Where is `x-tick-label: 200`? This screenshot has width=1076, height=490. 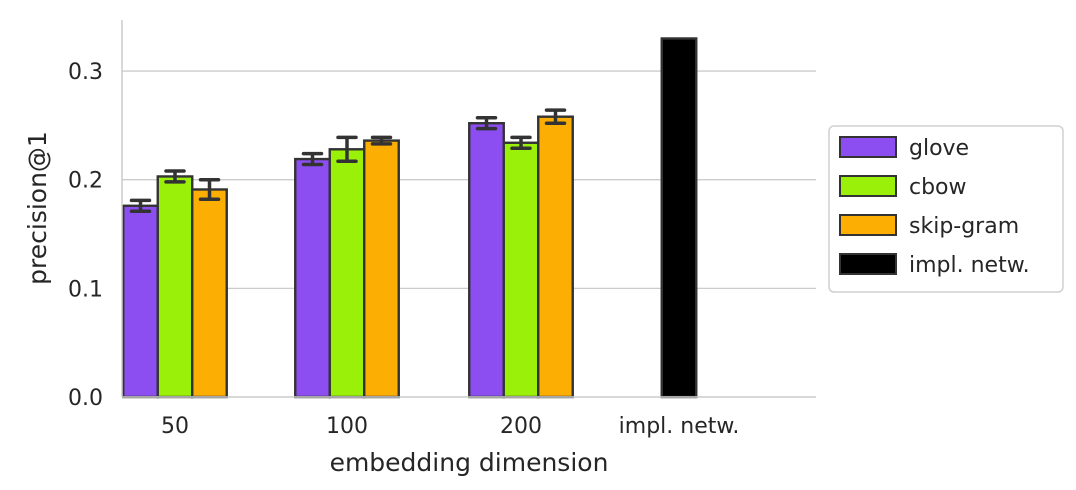
x-tick-label: 200 is located at coordinates (521, 426).